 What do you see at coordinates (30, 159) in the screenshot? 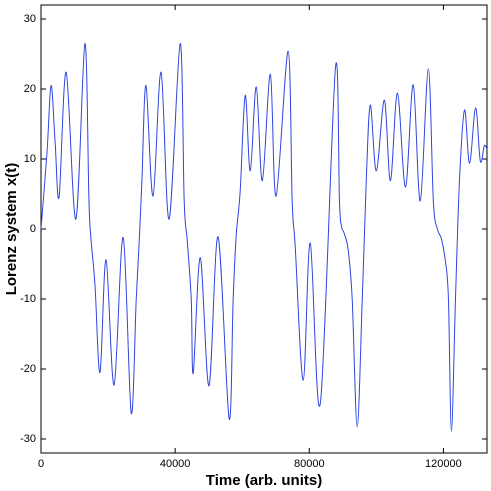
I see `y-tick-label: 10` at bounding box center [30, 159].